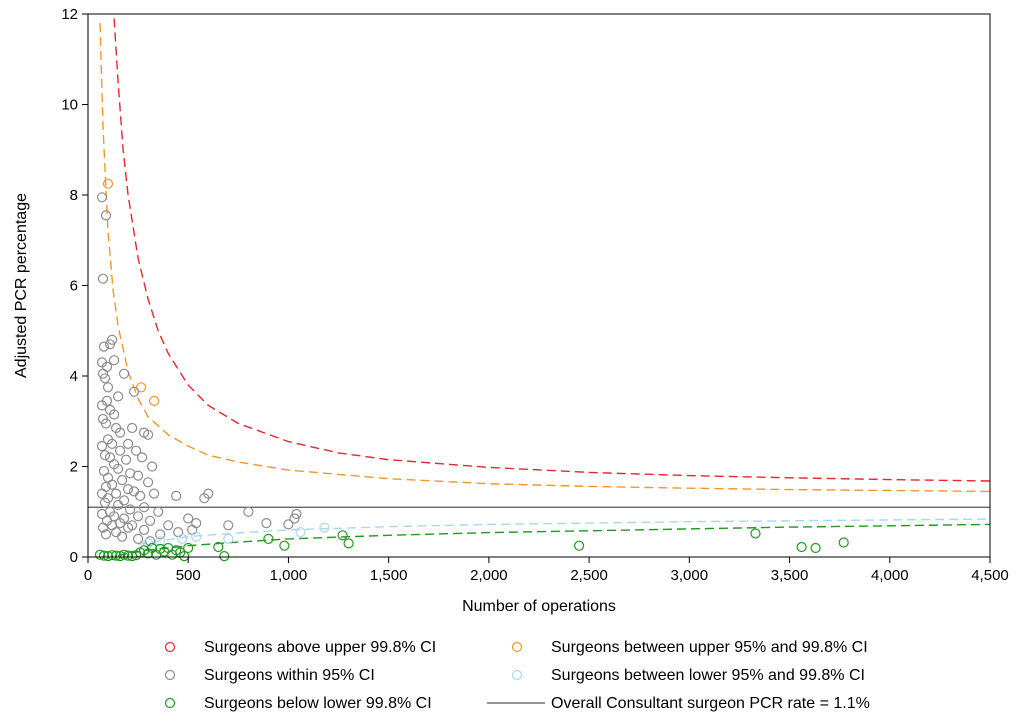 The height and width of the screenshot is (722, 1017). I want to click on y-axis-title: Adjusted PCR percentage, so click(21, 285).